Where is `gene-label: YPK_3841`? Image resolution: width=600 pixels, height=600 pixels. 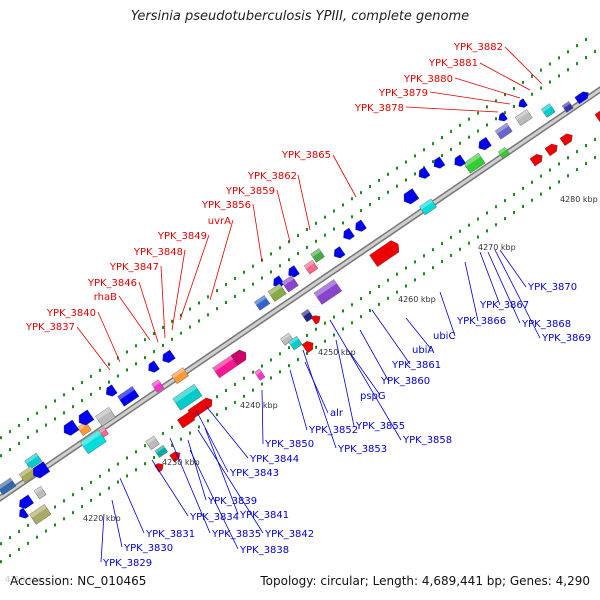
gene-label: YPK_3841 is located at coordinates (264, 515).